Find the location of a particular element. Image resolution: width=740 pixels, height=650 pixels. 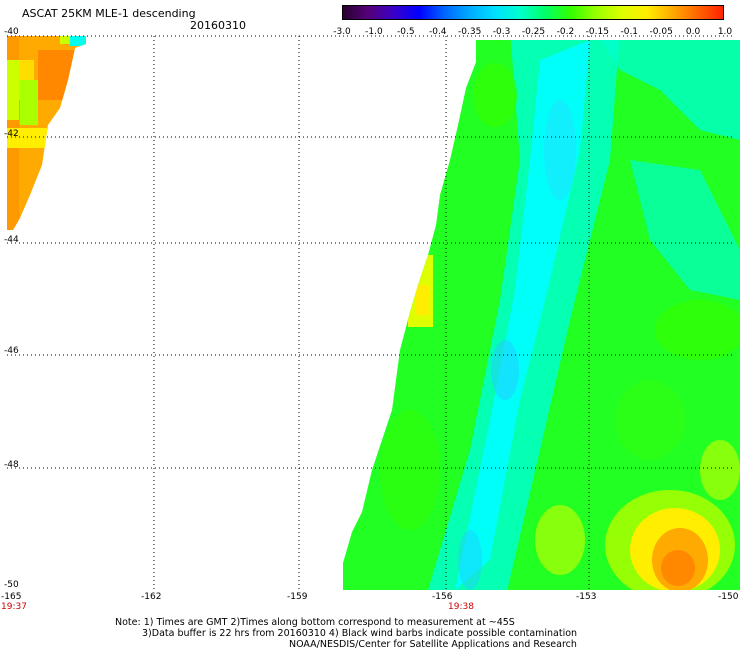

lon-label-165: -165 is located at coordinates (11, 597).